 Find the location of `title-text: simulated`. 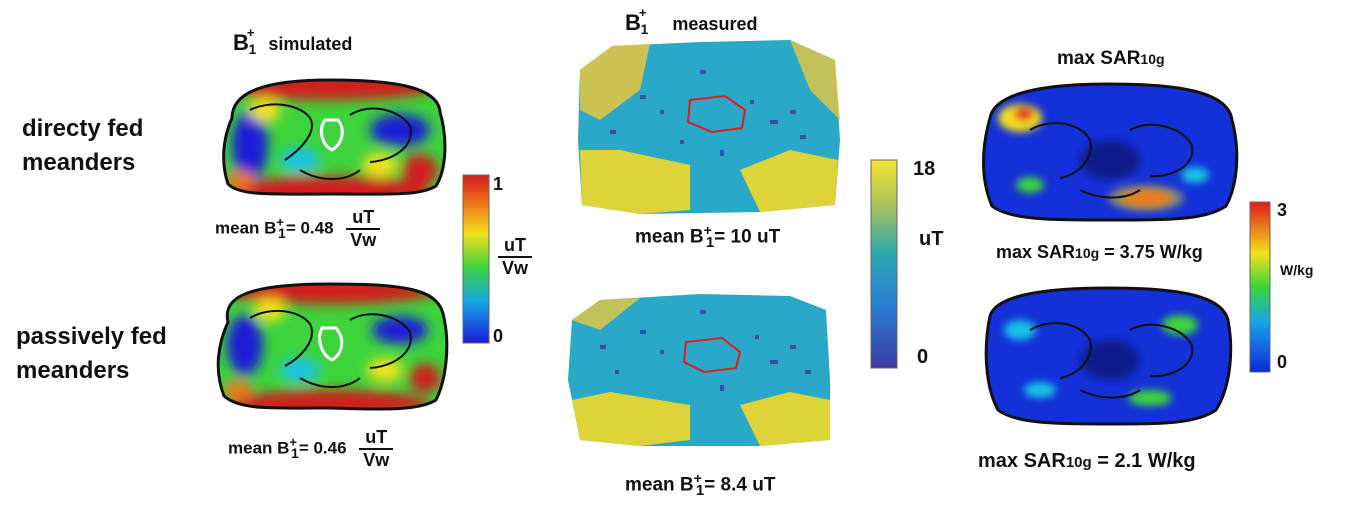

title-text: simulated is located at coordinates (310, 44).